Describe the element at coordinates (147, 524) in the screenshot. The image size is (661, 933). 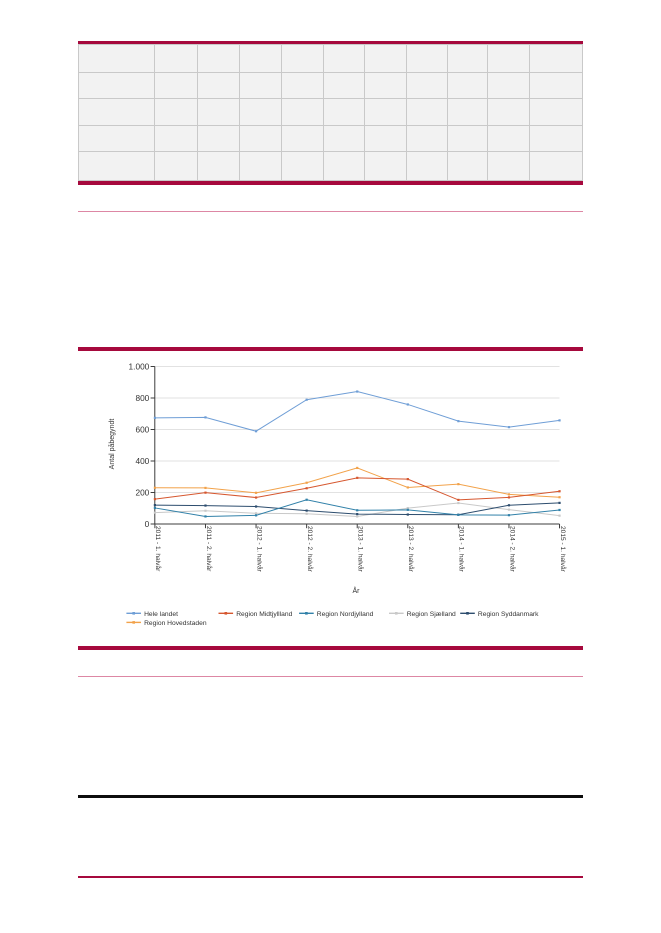
I see `svg-text: 0` at that location.